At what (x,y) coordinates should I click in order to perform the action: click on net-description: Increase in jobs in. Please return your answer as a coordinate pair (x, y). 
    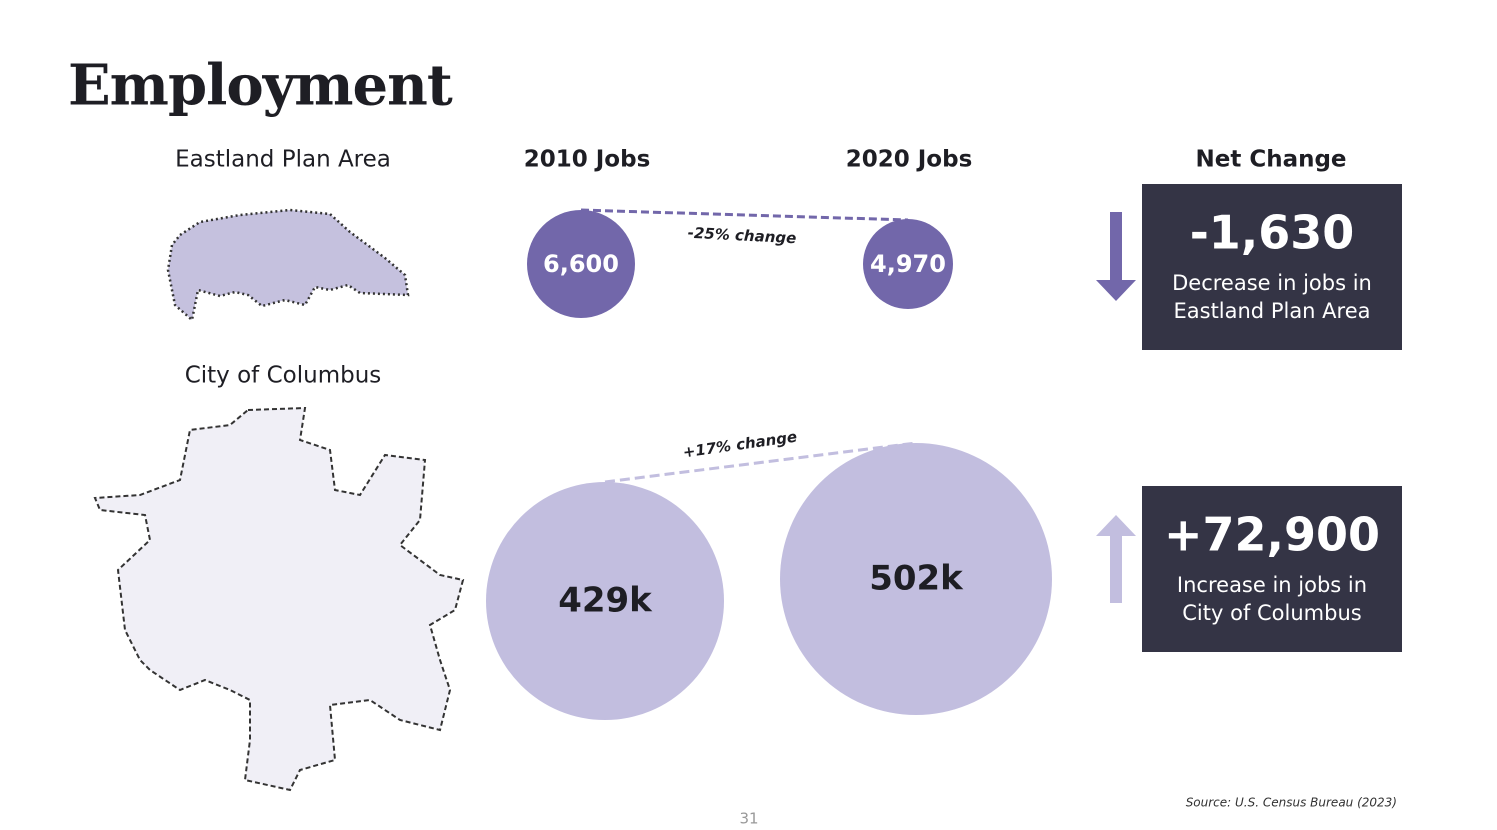
    Looking at the image, I should click on (1272, 585).